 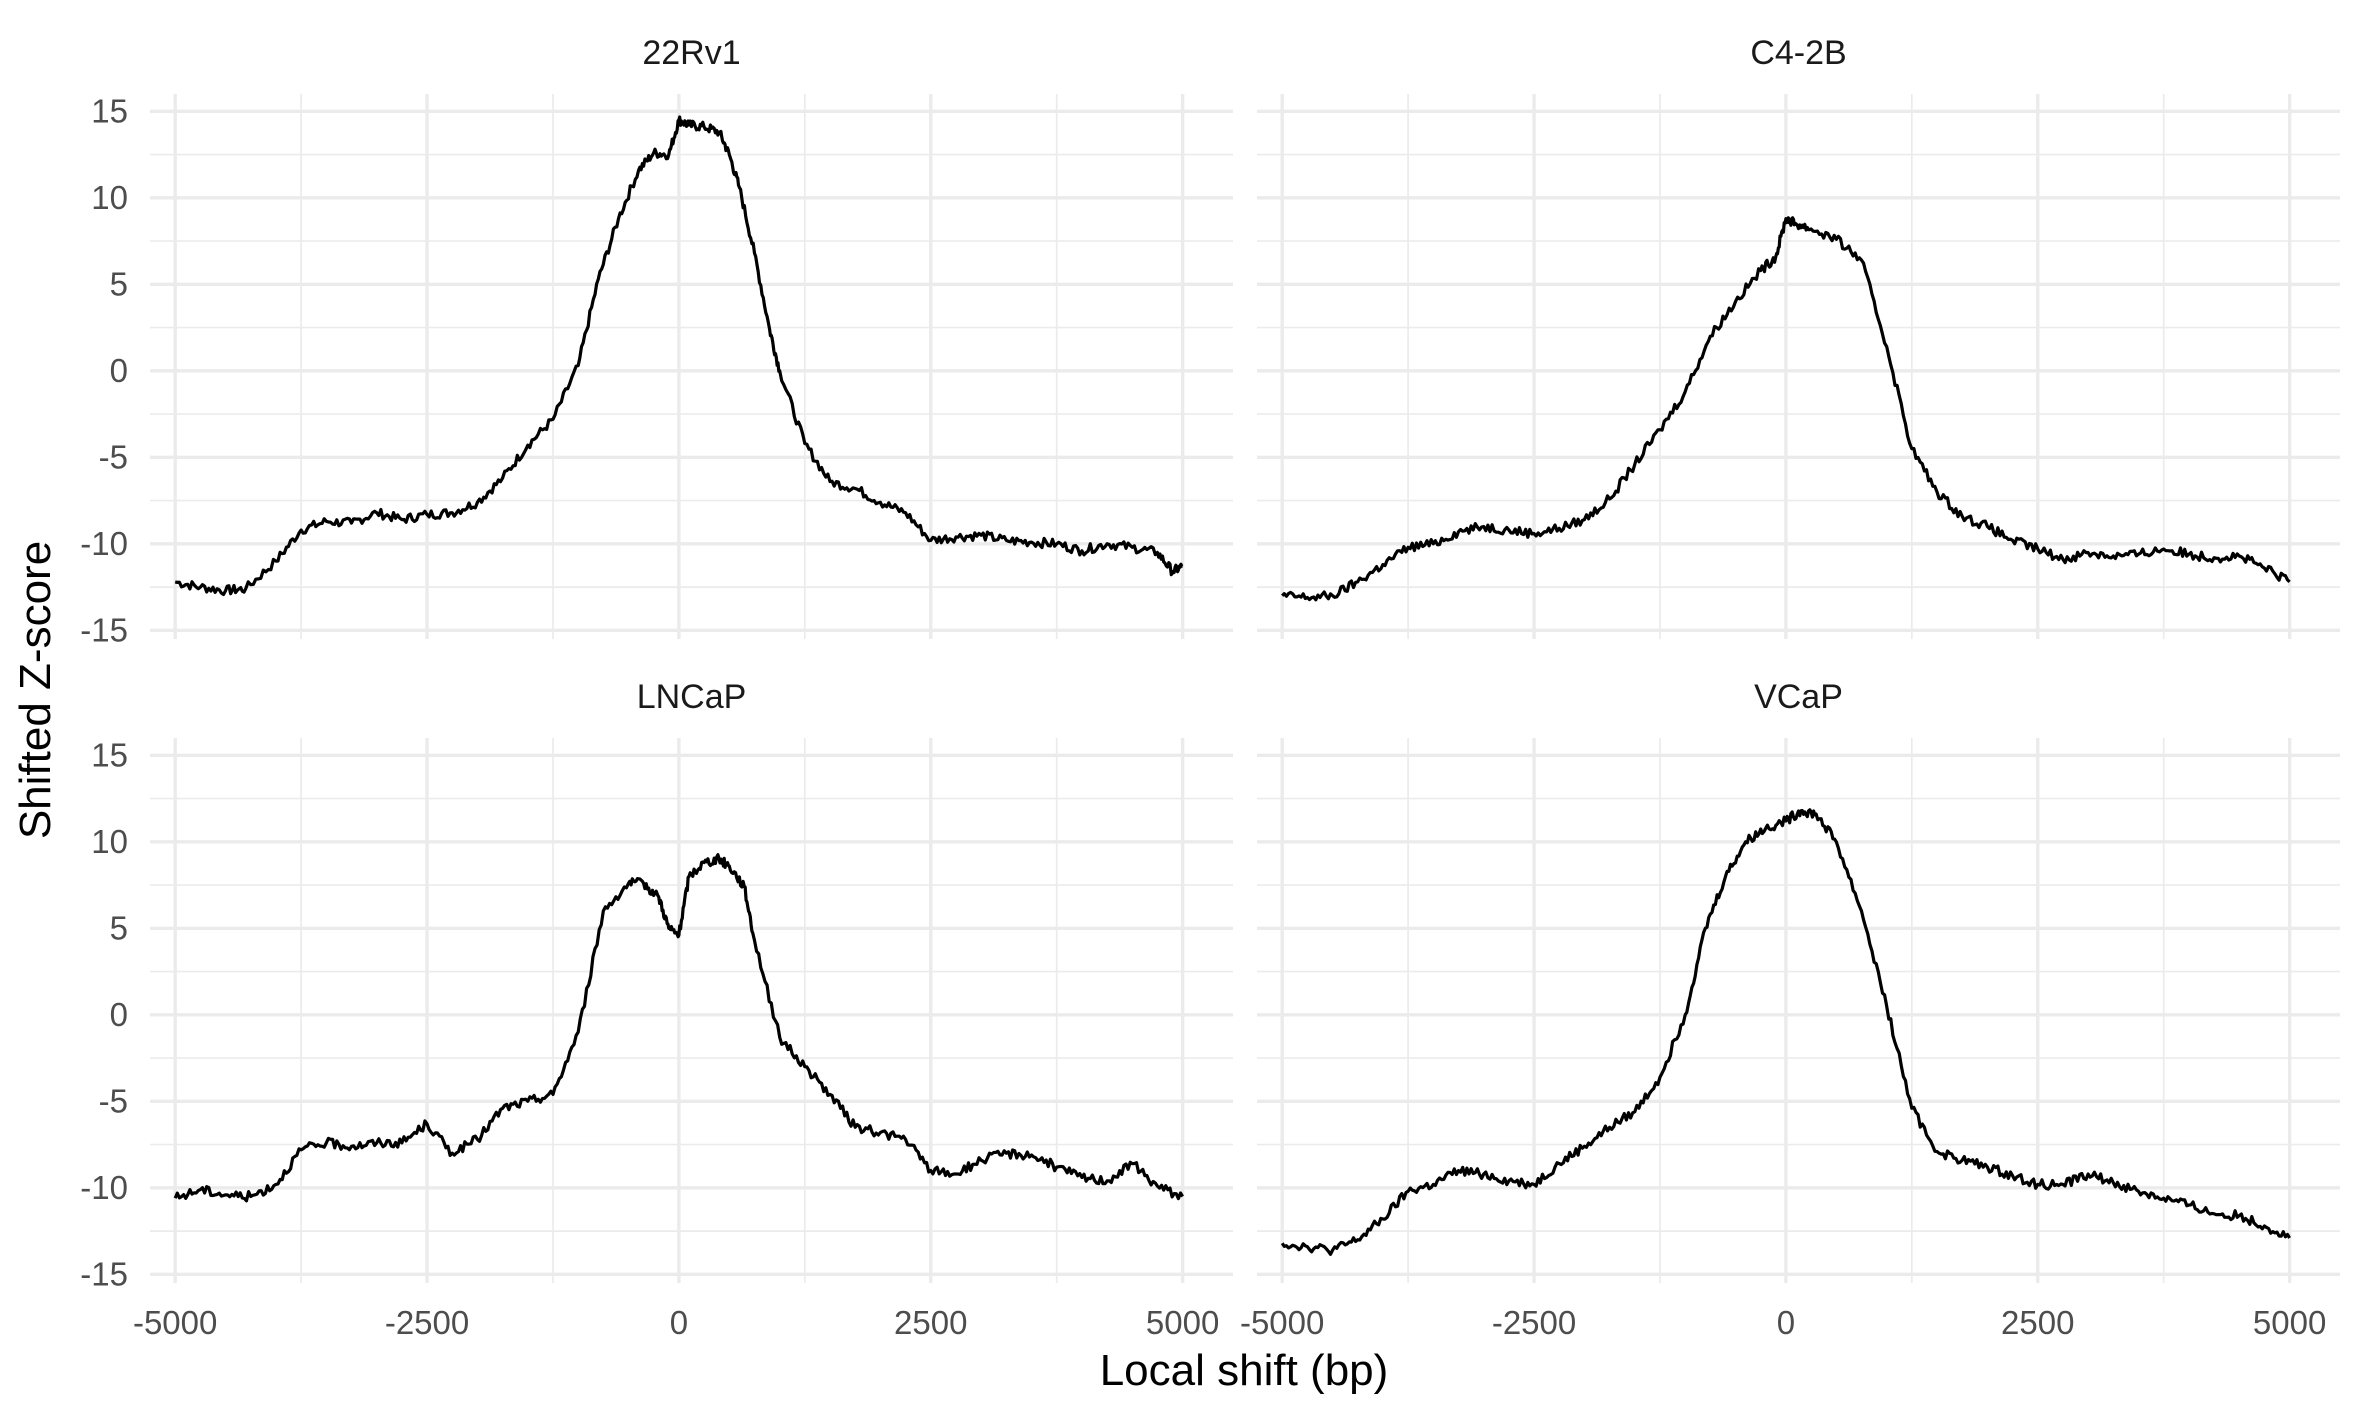 What do you see at coordinates (1798, 53) in the screenshot?
I see `panel-title: C4-2B` at bounding box center [1798, 53].